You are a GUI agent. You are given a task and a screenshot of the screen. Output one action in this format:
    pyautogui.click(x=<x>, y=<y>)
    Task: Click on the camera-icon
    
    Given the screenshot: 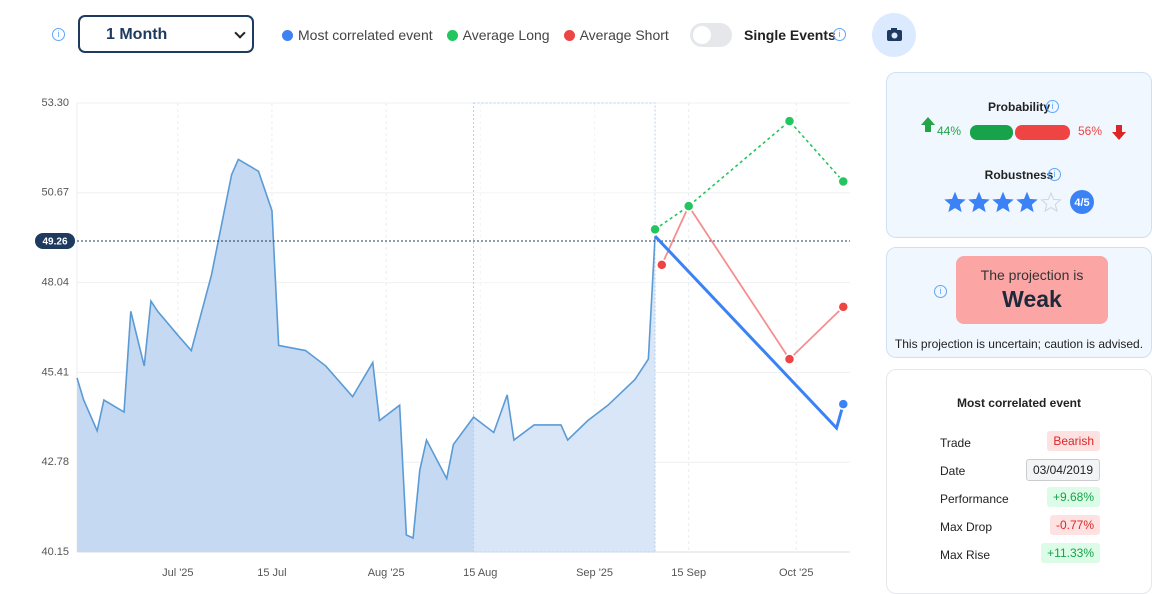 What is the action you would take?
    pyautogui.click(x=894, y=34)
    